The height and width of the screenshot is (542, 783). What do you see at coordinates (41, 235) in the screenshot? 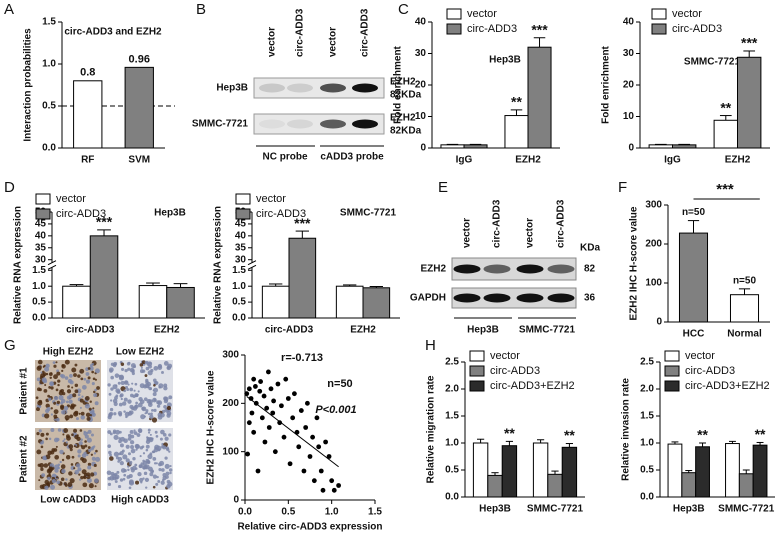
I see `y-tick-label: 40` at bounding box center [41, 235].